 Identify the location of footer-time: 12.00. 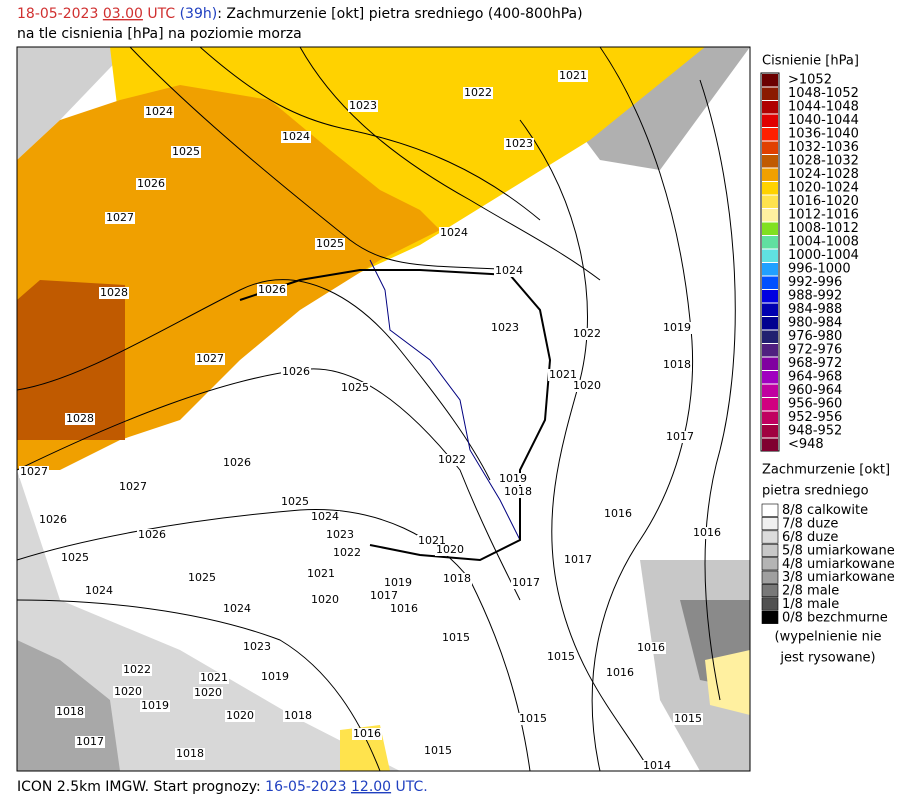
(371, 787).